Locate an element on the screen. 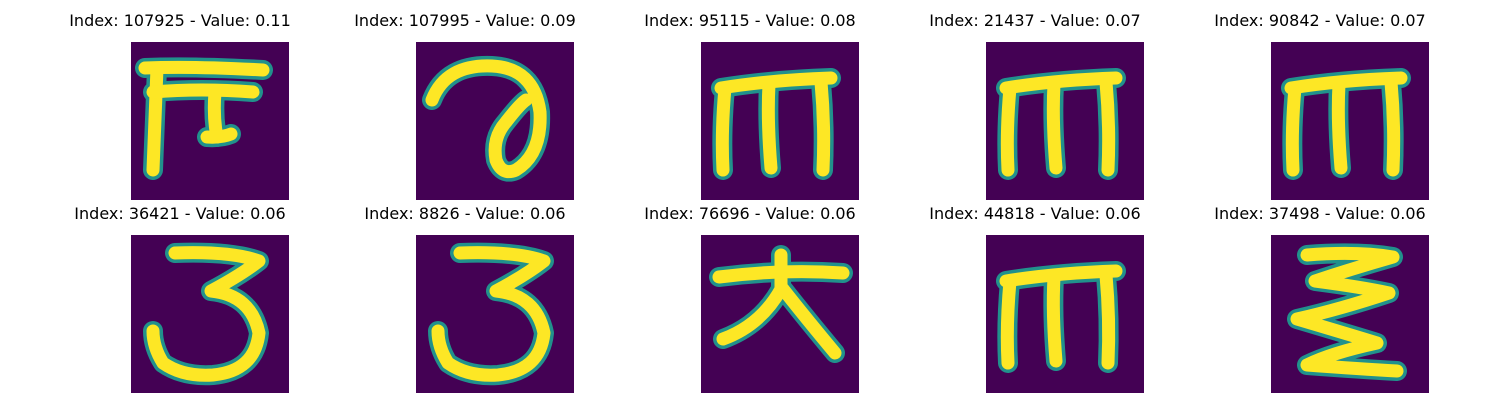  cell-title: Index: 37498 - Value: 0.06 is located at coordinates (1320, 213).